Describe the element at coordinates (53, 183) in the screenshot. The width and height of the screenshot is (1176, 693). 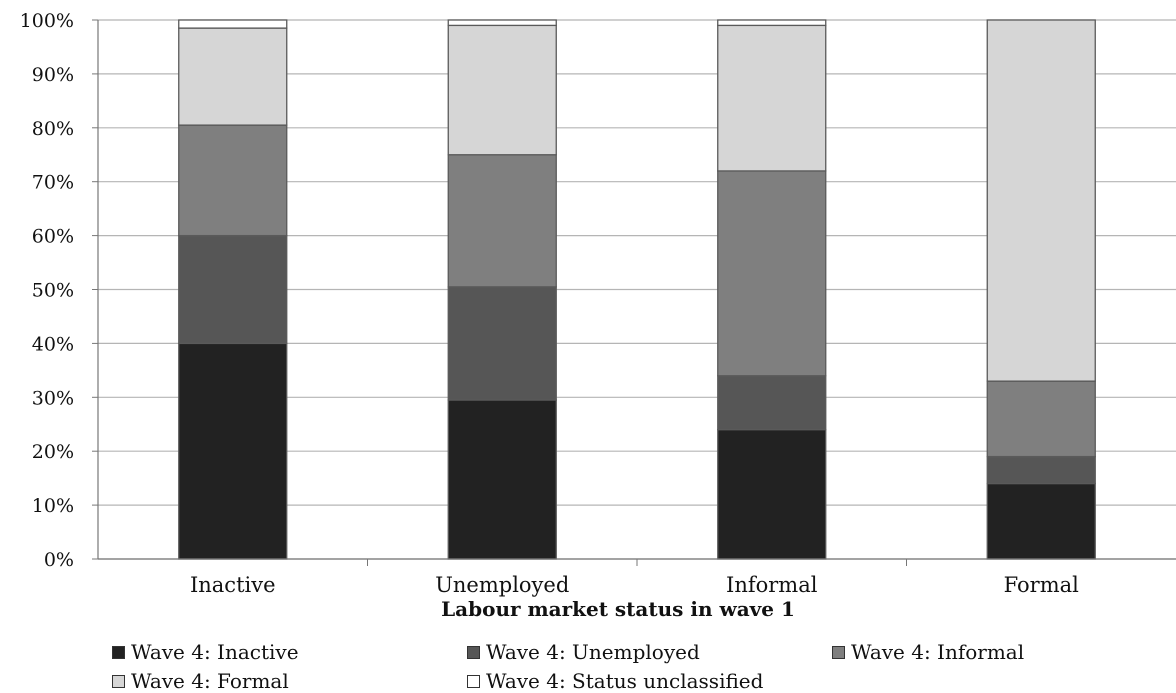
I see `y-tick-label: 70%` at that location.